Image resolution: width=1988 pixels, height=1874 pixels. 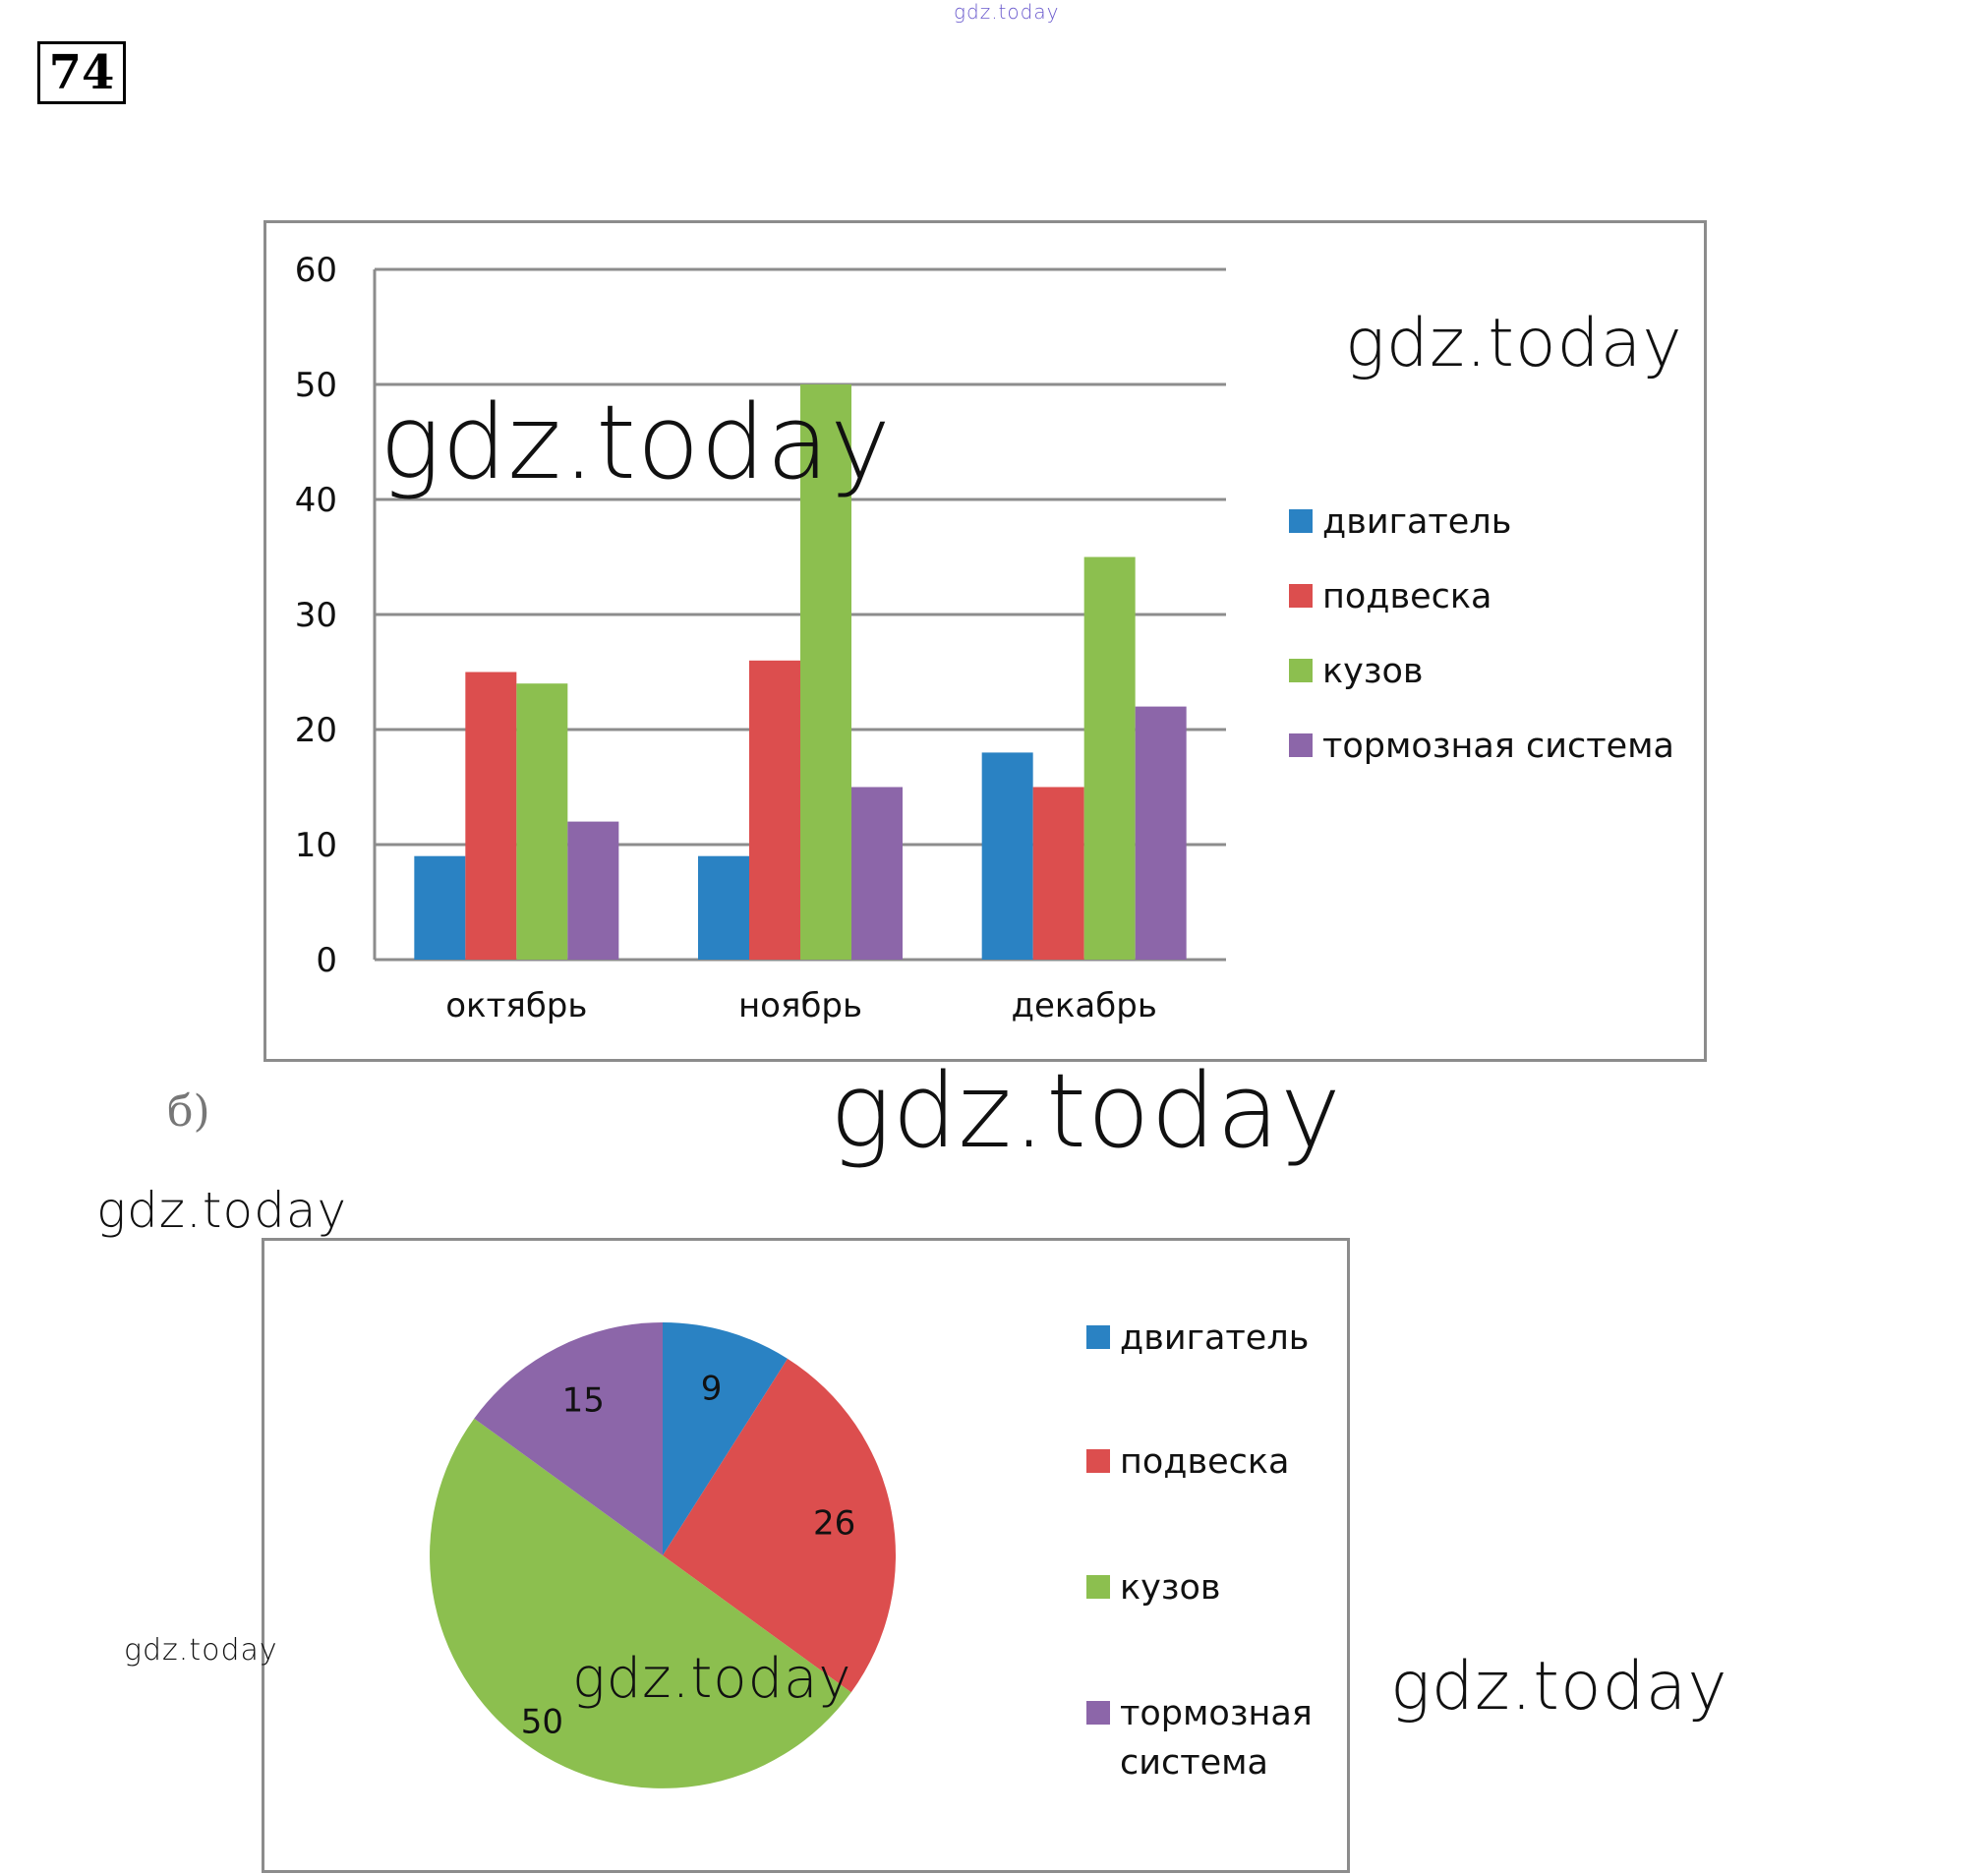 What do you see at coordinates (1194, 1763) in the screenshot?
I see `legend-label: система` at bounding box center [1194, 1763].